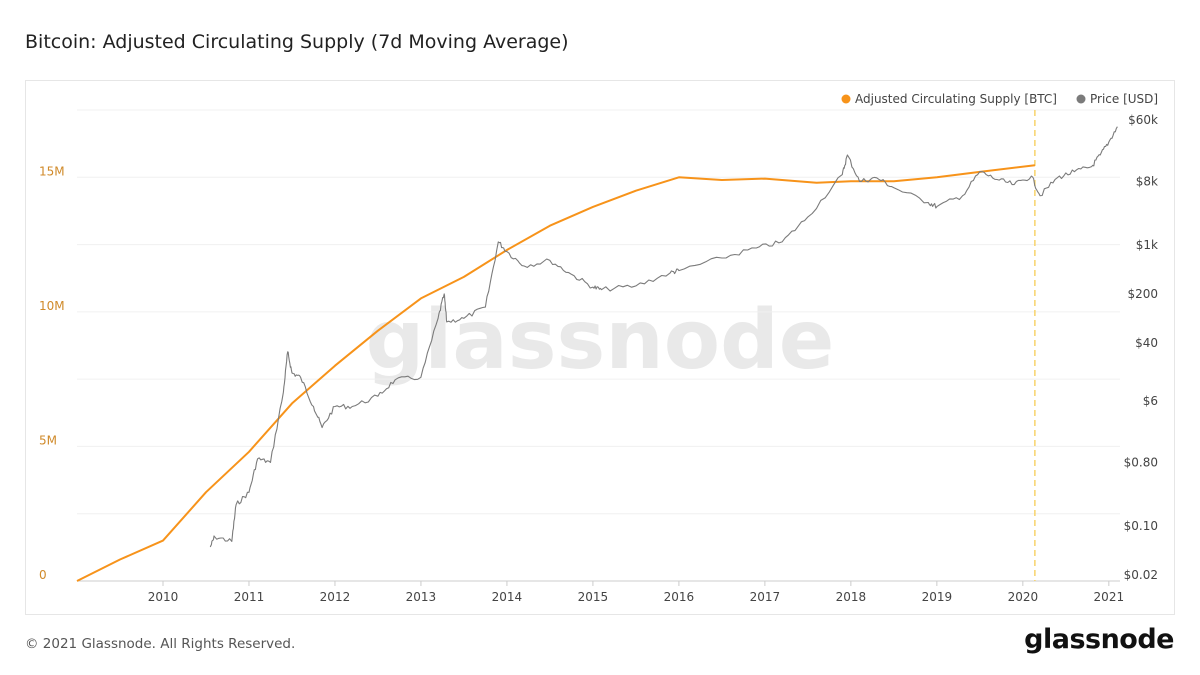 The image size is (1200, 675). Describe the element at coordinates (1081, 99) in the screenshot. I see `legend-marker-price` at that location.